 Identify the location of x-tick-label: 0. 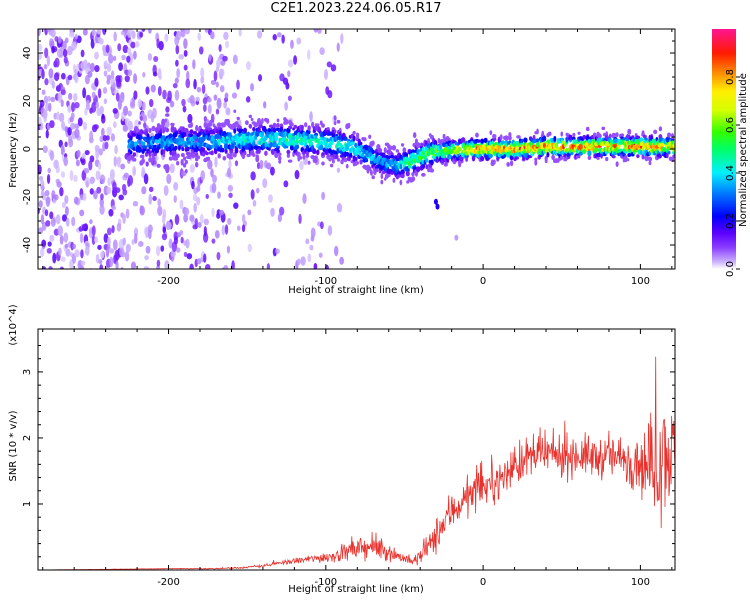
(483, 582).